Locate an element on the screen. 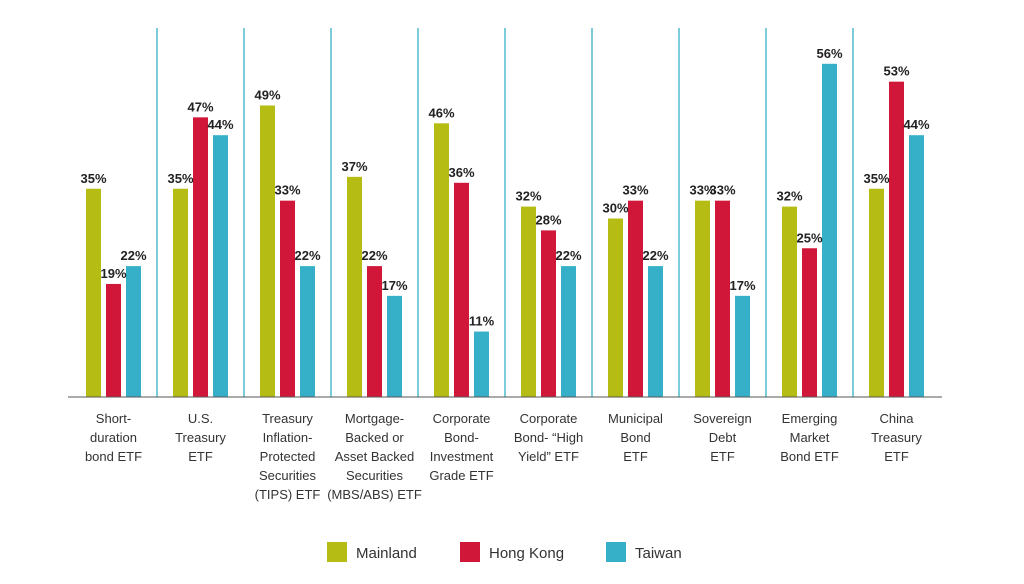  value-label: 25% is located at coordinates (809, 237).